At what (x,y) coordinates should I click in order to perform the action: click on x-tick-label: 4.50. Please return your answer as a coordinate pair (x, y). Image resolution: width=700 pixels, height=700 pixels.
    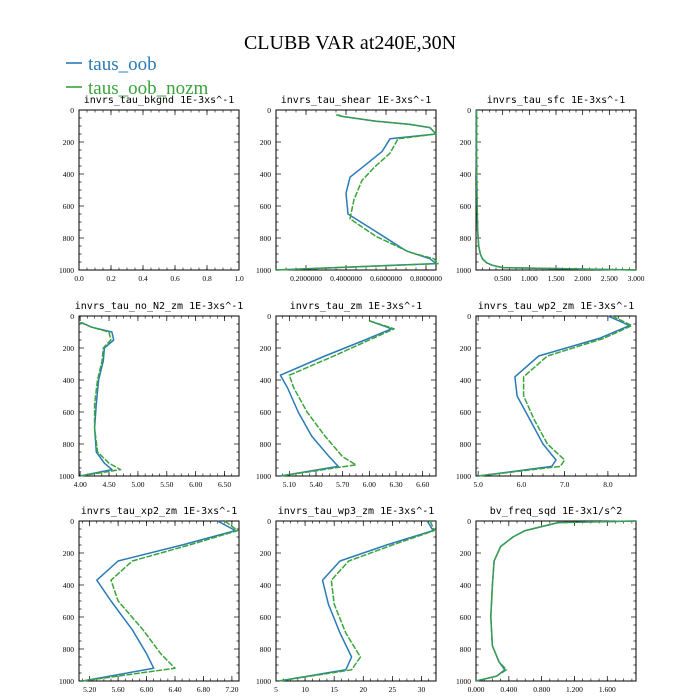
    Looking at the image, I should click on (108, 484).